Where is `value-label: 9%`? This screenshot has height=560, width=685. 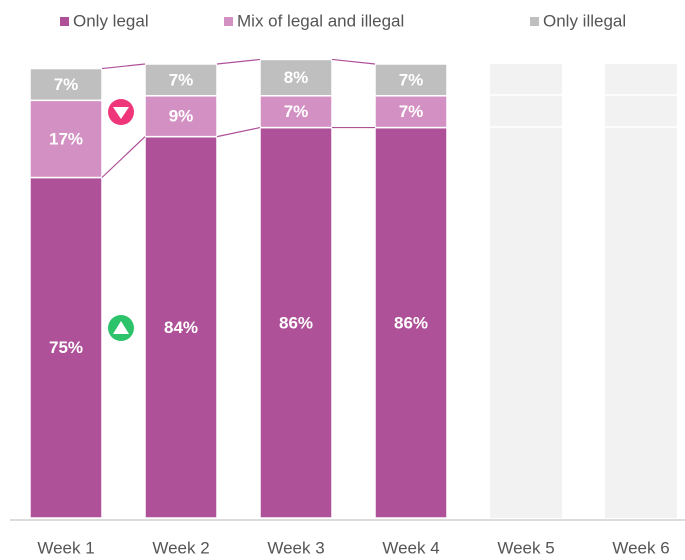 value-label: 9% is located at coordinates (181, 116).